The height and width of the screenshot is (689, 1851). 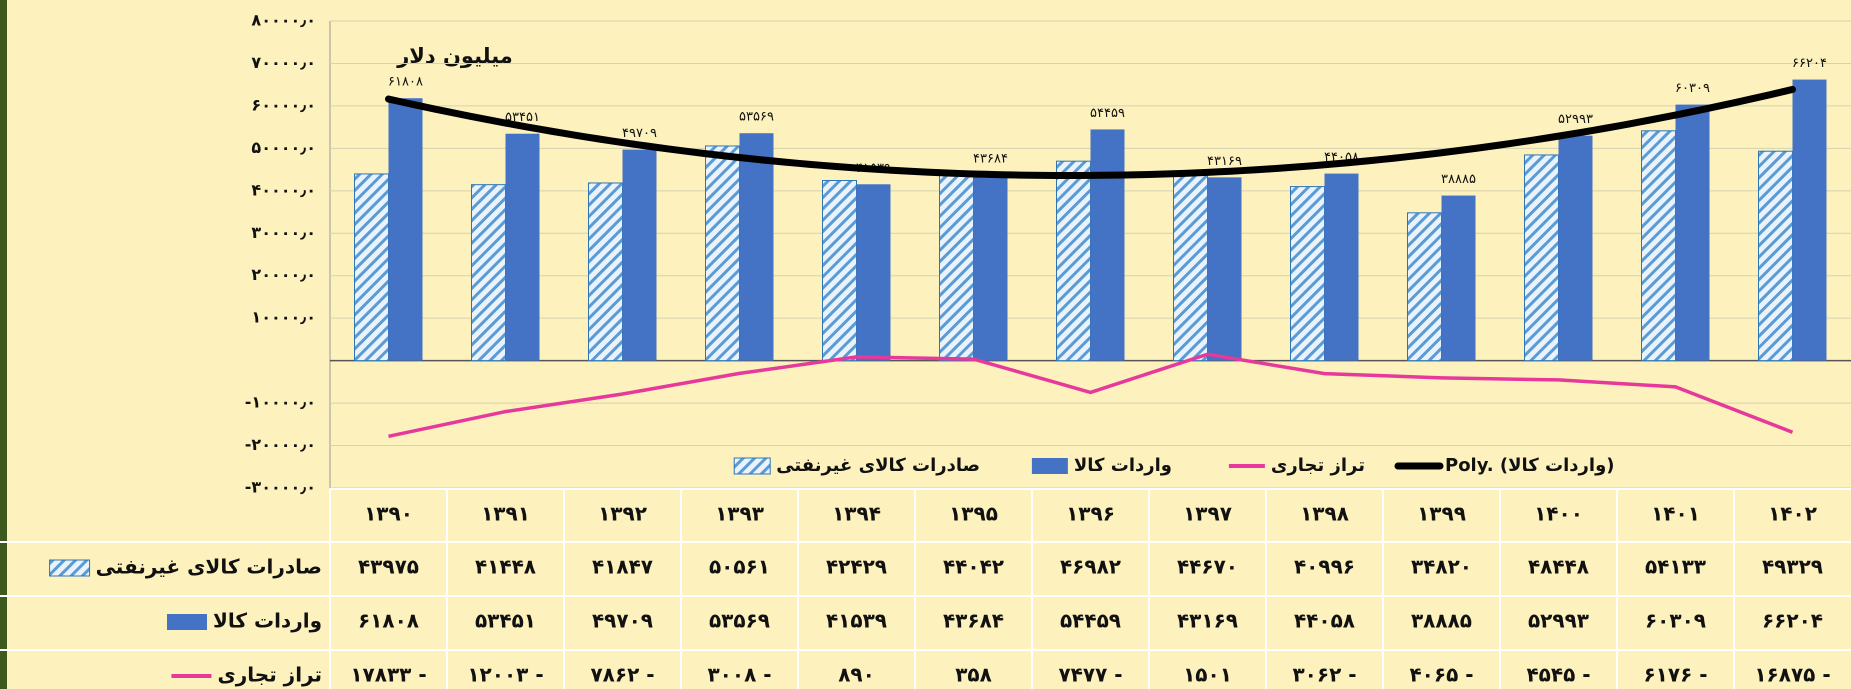 I want to click on table-cell: ۴۳۱۶۹, so click(x=1207, y=621).